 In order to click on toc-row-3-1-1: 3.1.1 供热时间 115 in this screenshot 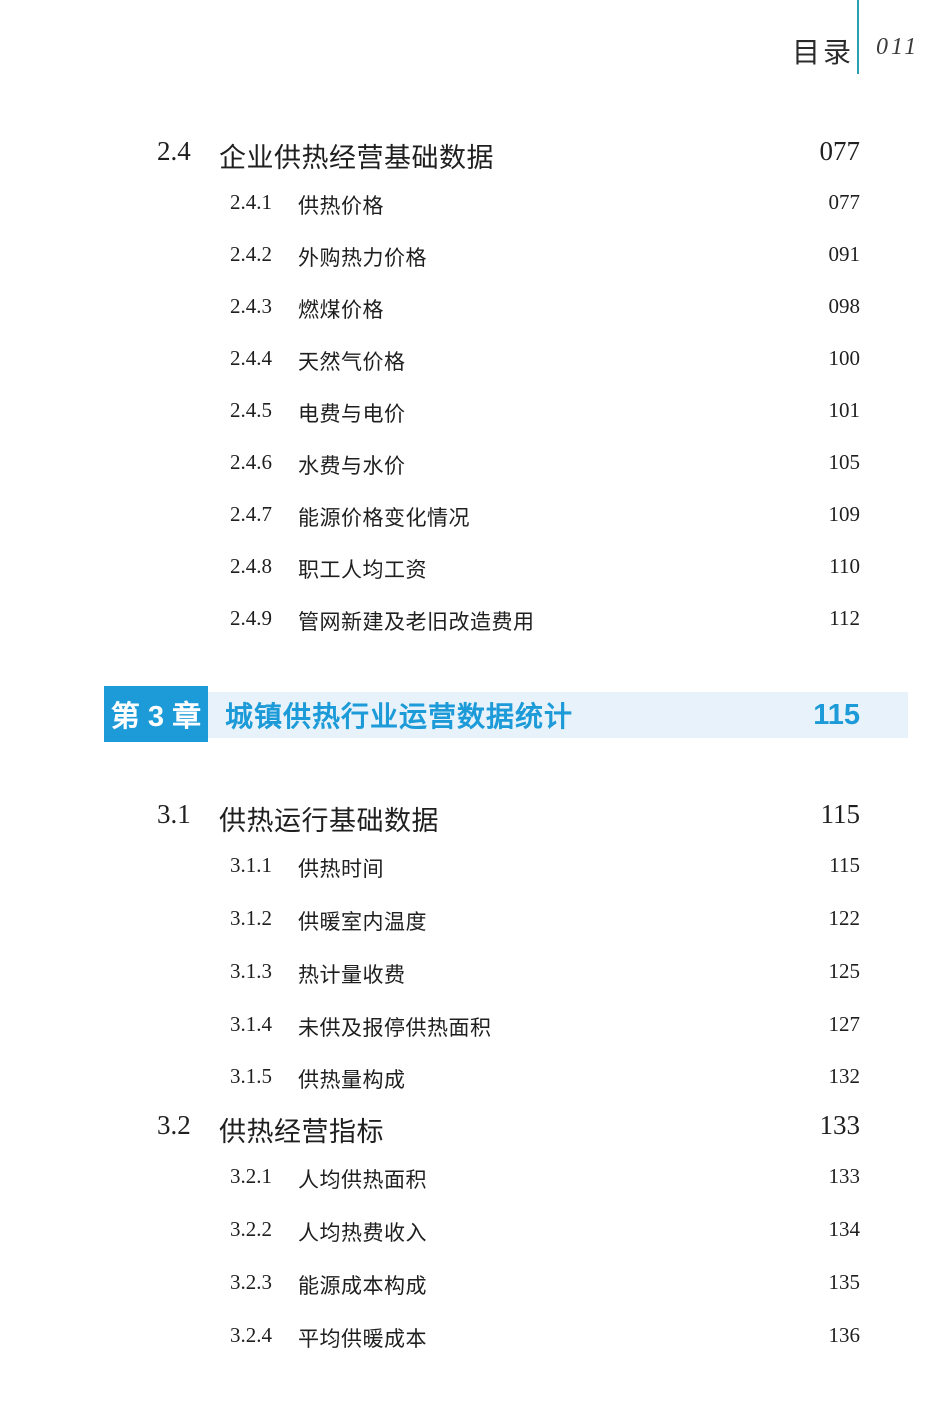, I will do `click(430, 870)`.